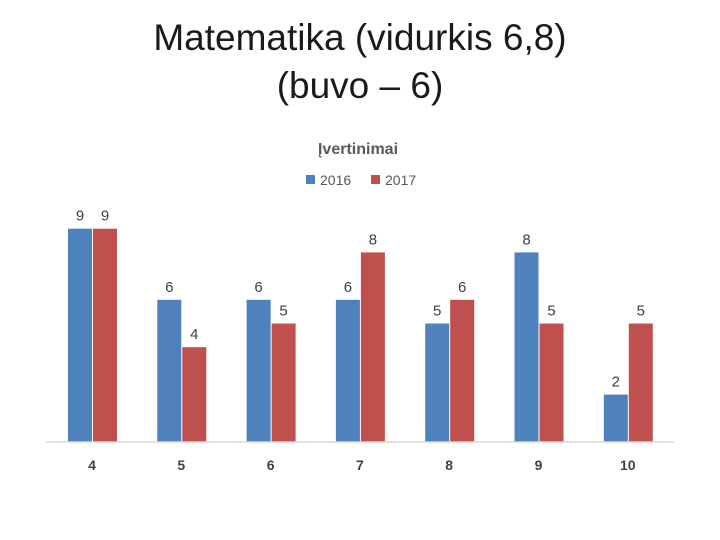 The image size is (720, 540). I want to click on x-tick-label-7: 7, so click(360, 465).